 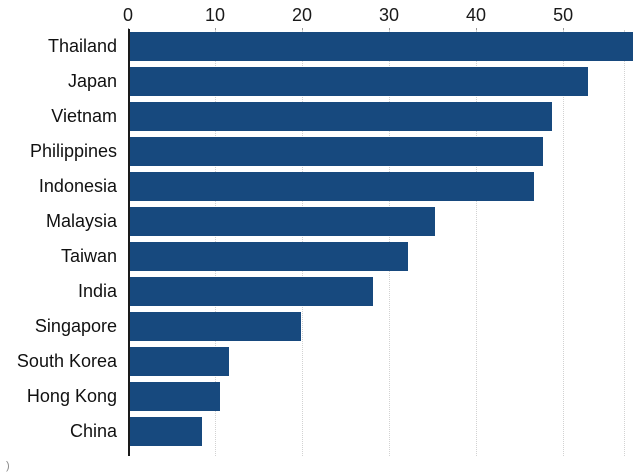 What do you see at coordinates (8, 466) in the screenshot?
I see `partial-footnote: )` at bounding box center [8, 466].